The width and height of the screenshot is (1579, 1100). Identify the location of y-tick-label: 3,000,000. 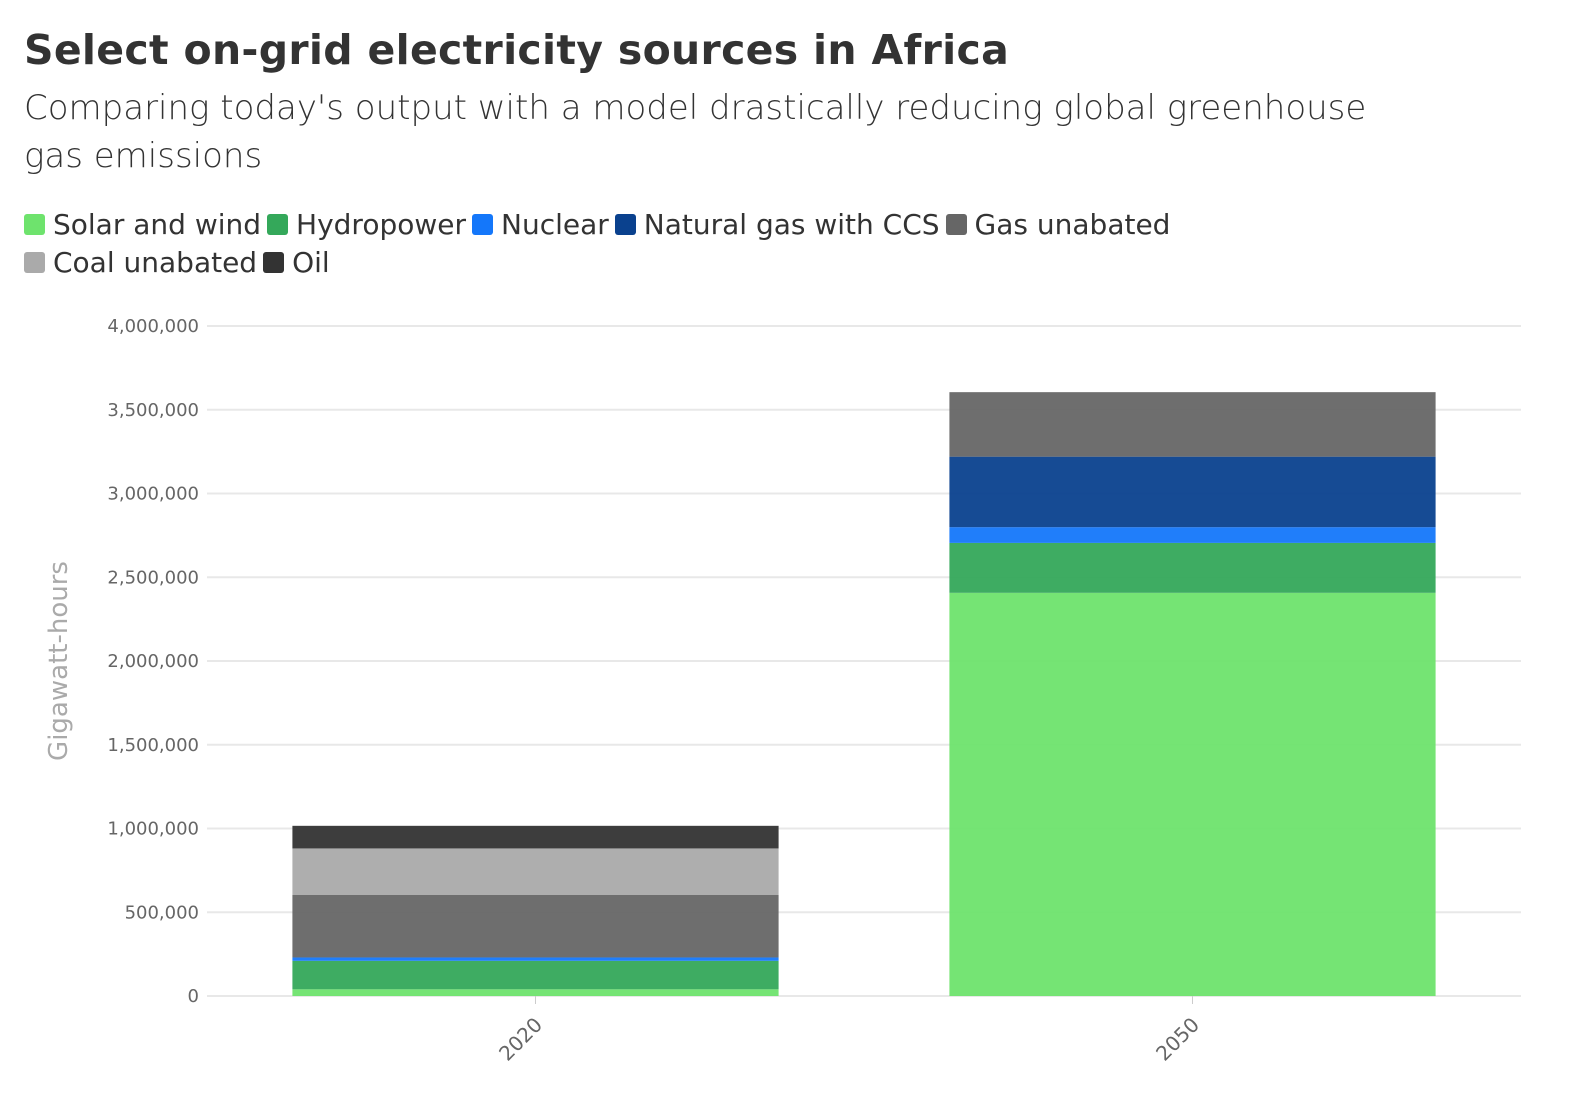
(153, 494).